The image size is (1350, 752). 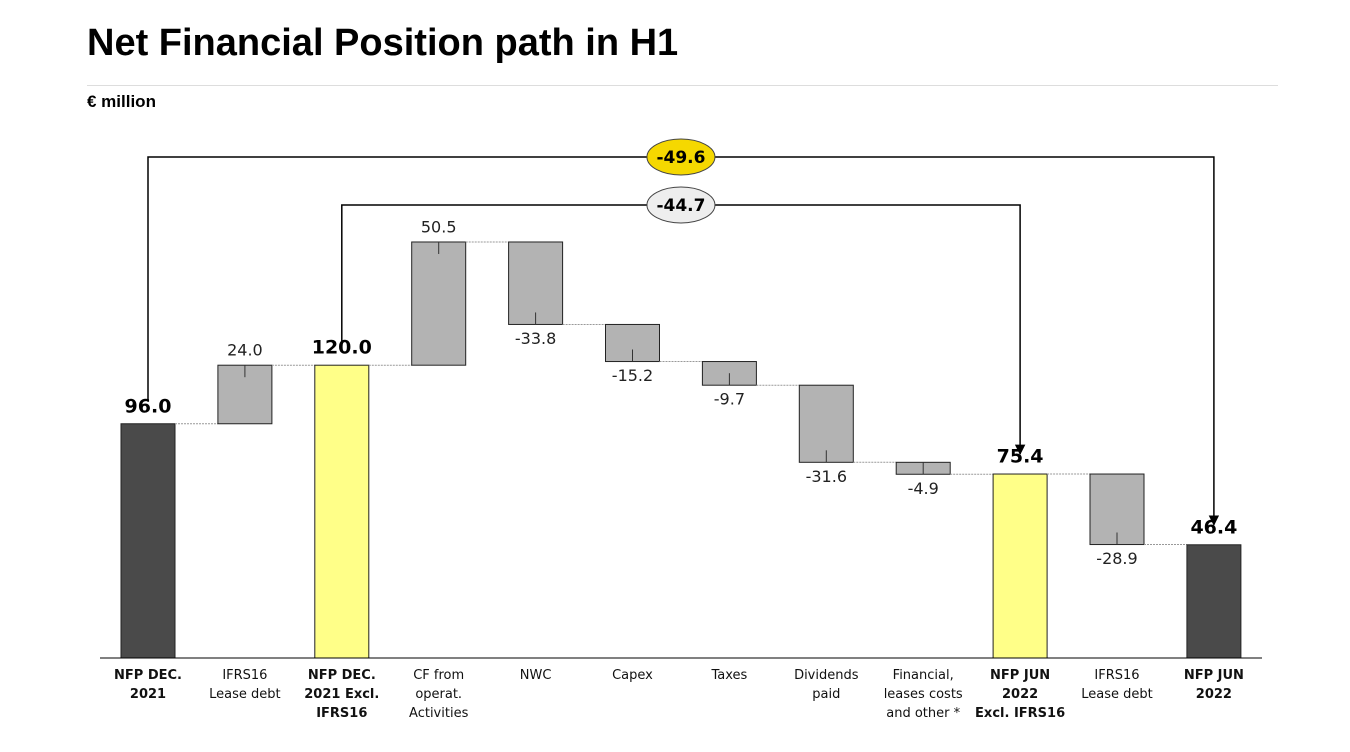 What do you see at coordinates (342, 348) in the screenshot?
I see `value-label: 120.0` at bounding box center [342, 348].